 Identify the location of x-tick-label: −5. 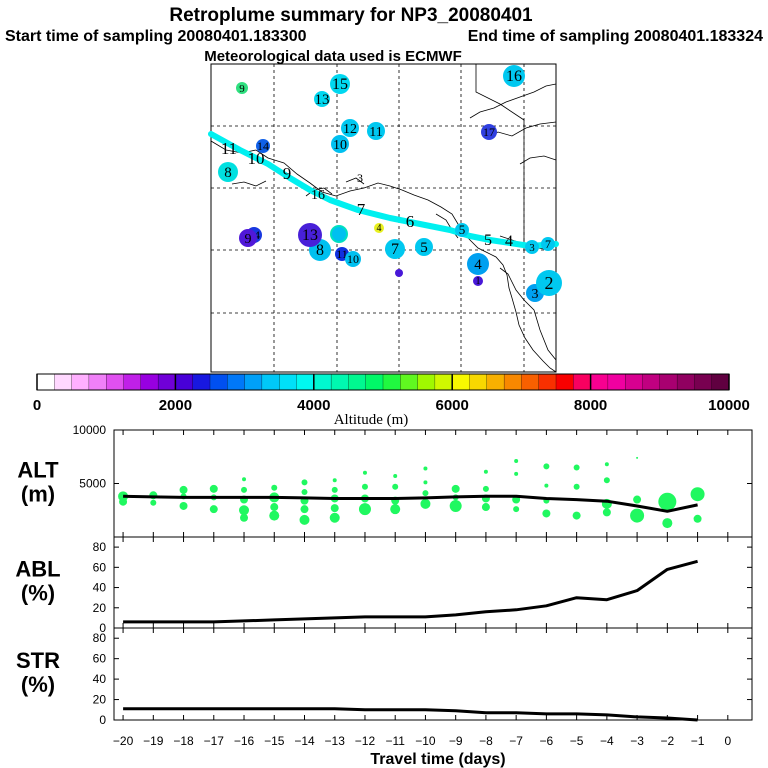
(577, 741).